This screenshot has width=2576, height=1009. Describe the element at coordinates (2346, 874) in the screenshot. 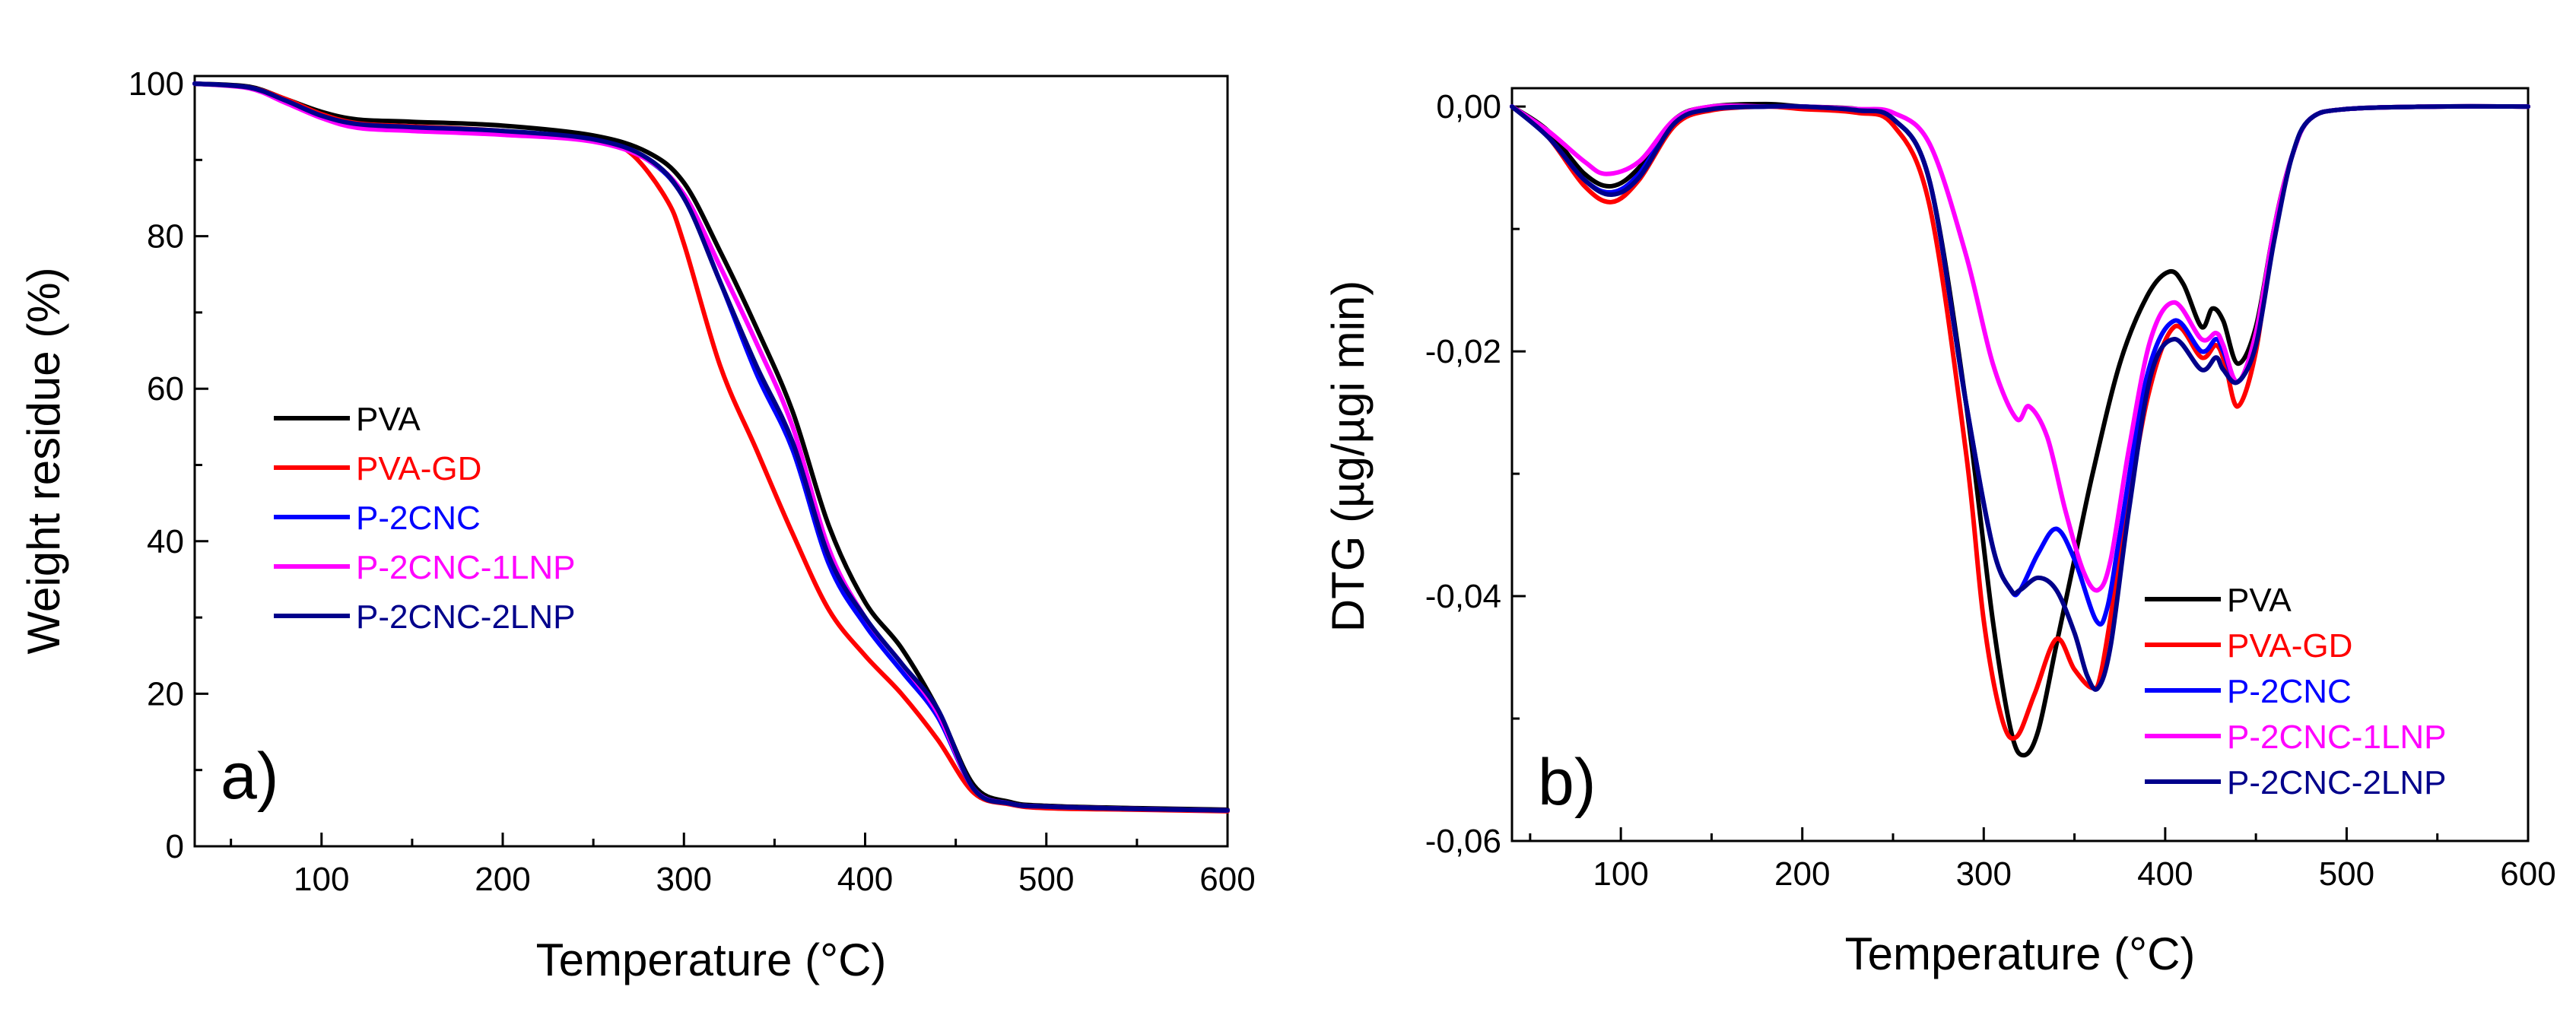

I see `panel-b-x-tick-label: 500` at that location.